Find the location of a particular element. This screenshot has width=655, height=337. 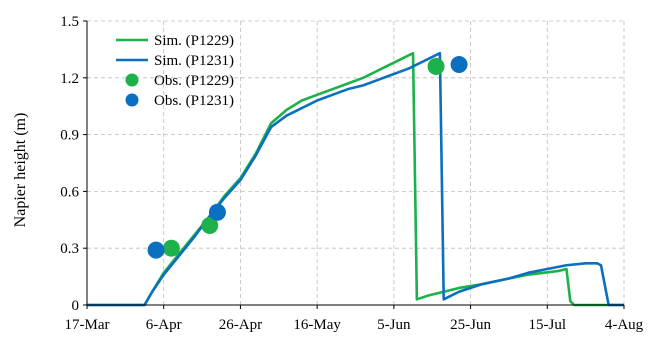

x-tick-label: 5-Jun is located at coordinates (394, 325).